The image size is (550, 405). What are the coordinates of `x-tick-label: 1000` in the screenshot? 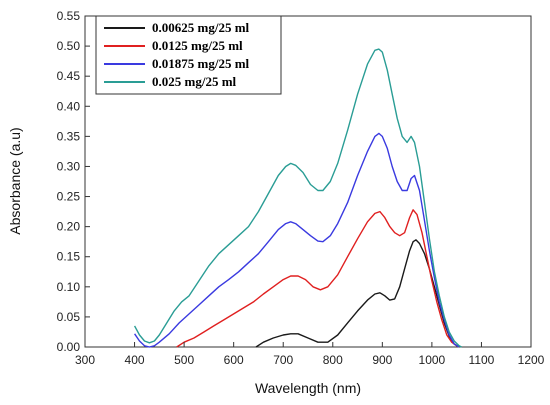 It's located at (432, 360).